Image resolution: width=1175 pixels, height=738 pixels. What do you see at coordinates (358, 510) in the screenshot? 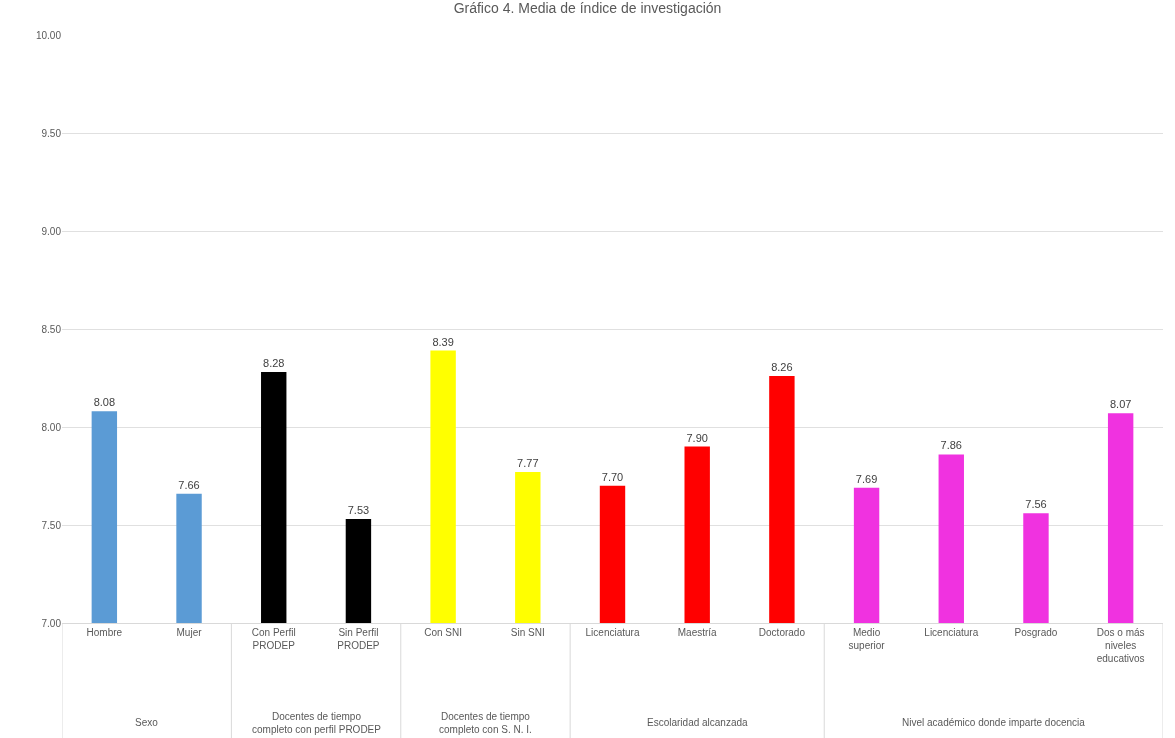
I see `data-label: 7.53` at bounding box center [358, 510].